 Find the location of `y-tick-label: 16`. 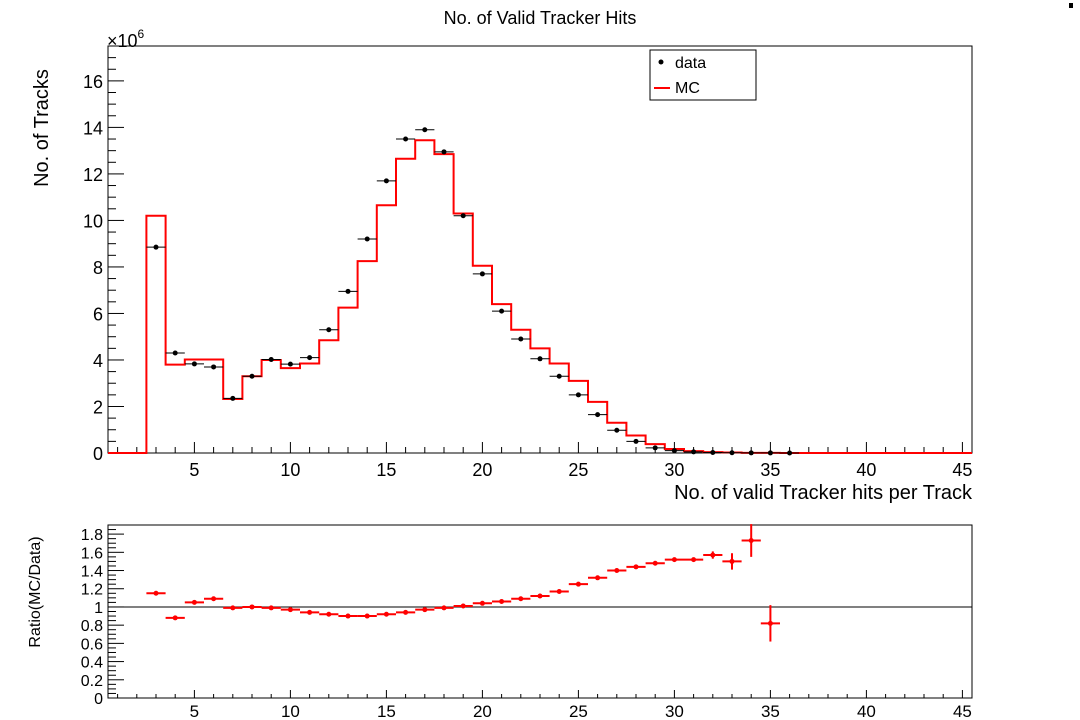

y-tick-label: 16 is located at coordinates (93, 82).